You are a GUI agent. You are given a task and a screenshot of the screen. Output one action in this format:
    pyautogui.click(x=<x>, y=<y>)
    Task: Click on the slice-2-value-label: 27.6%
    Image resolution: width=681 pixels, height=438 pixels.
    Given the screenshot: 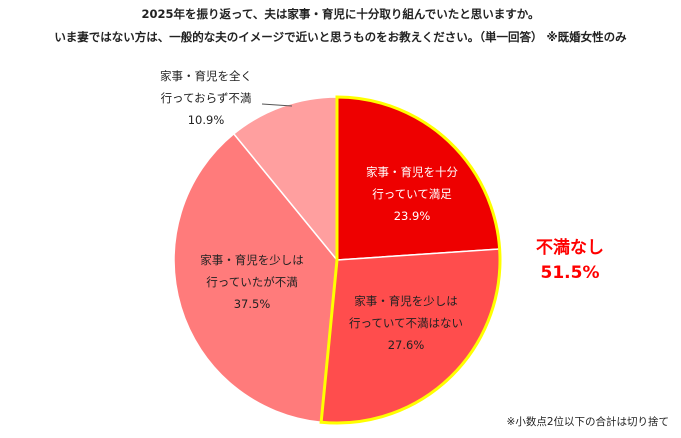 What is the action you would take?
    pyautogui.click(x=406, y=345)
    